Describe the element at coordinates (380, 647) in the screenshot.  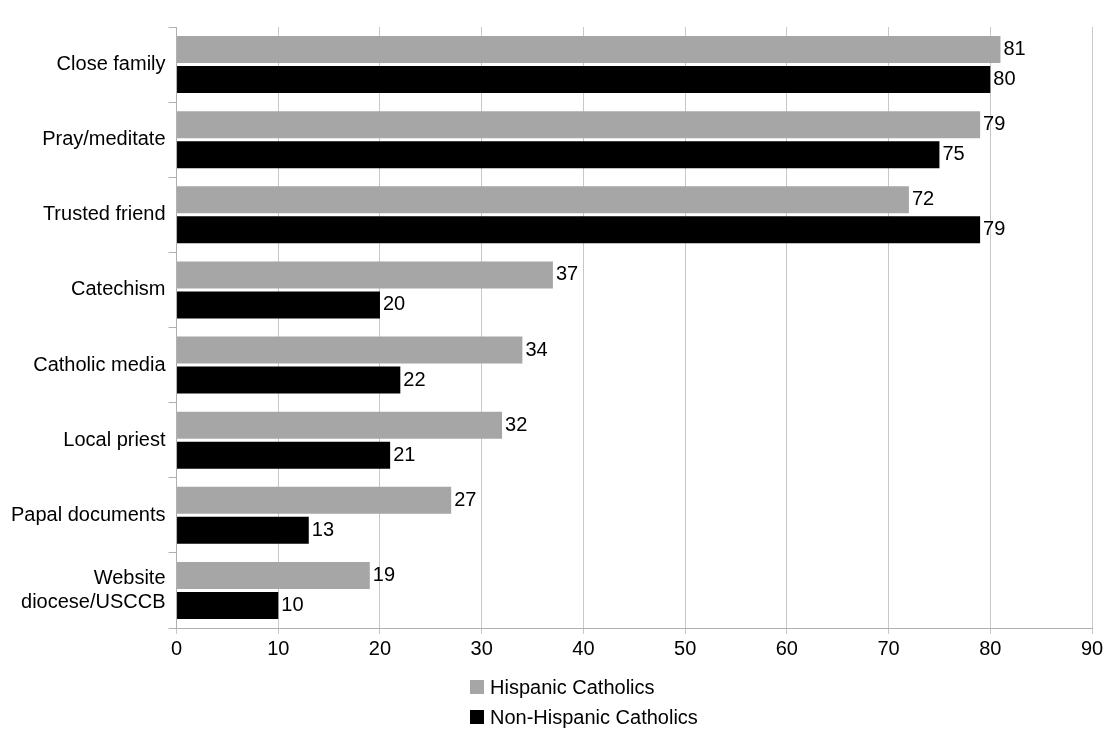
I see `x-tick-label: 20` at that location.